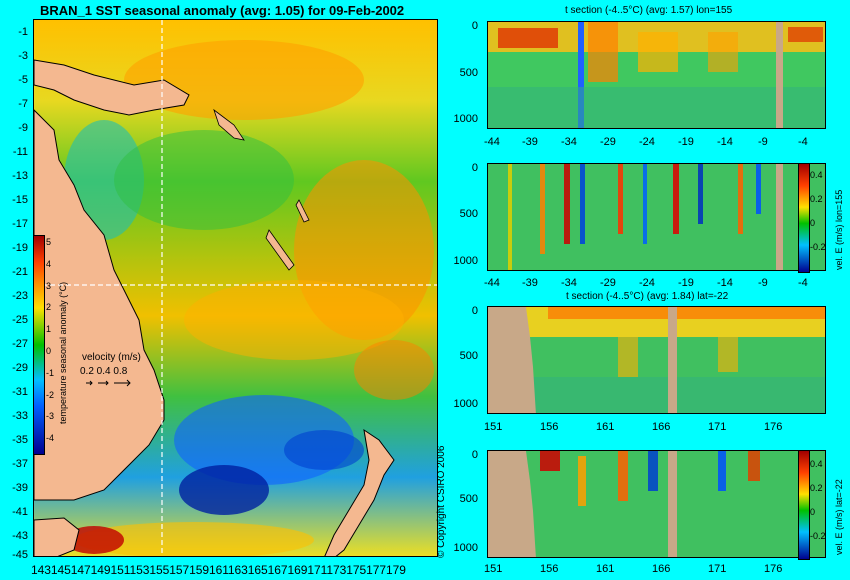  What do you see at coordinates (109, 383) in the screenshot?
I see `velocity-legend-arrows` at bounding box center [109, 383].